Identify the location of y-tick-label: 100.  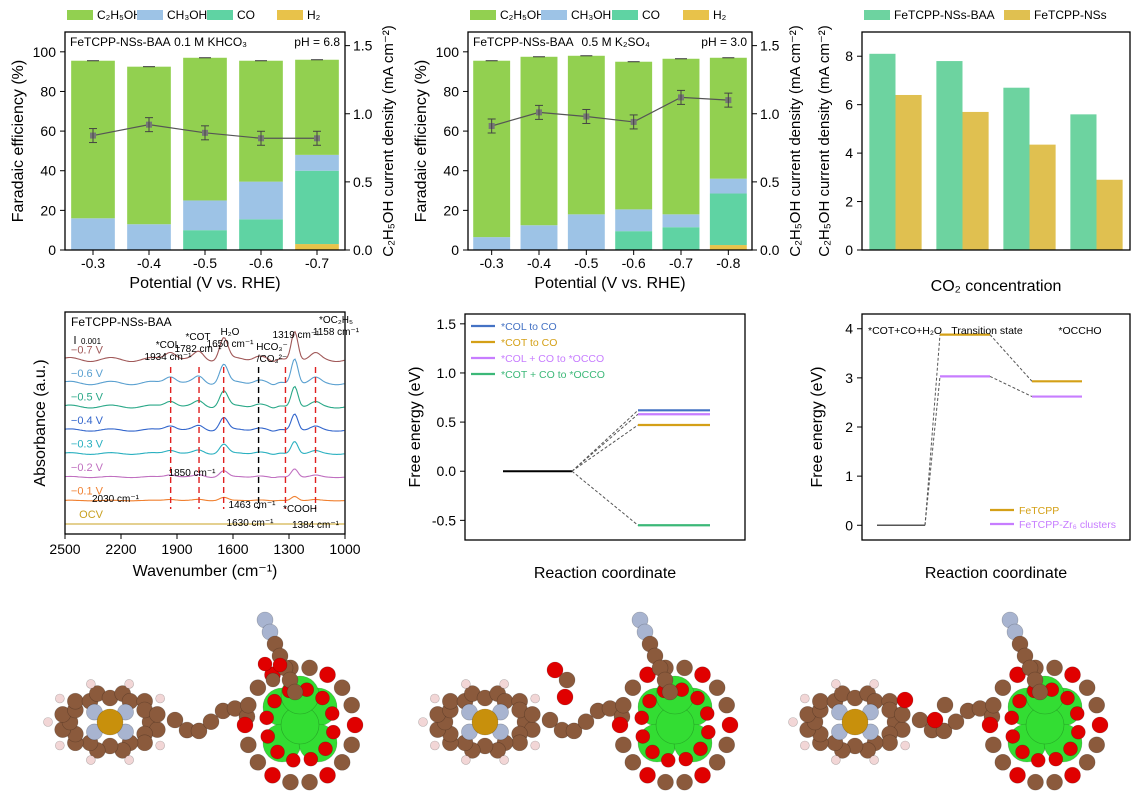
(448, 52).